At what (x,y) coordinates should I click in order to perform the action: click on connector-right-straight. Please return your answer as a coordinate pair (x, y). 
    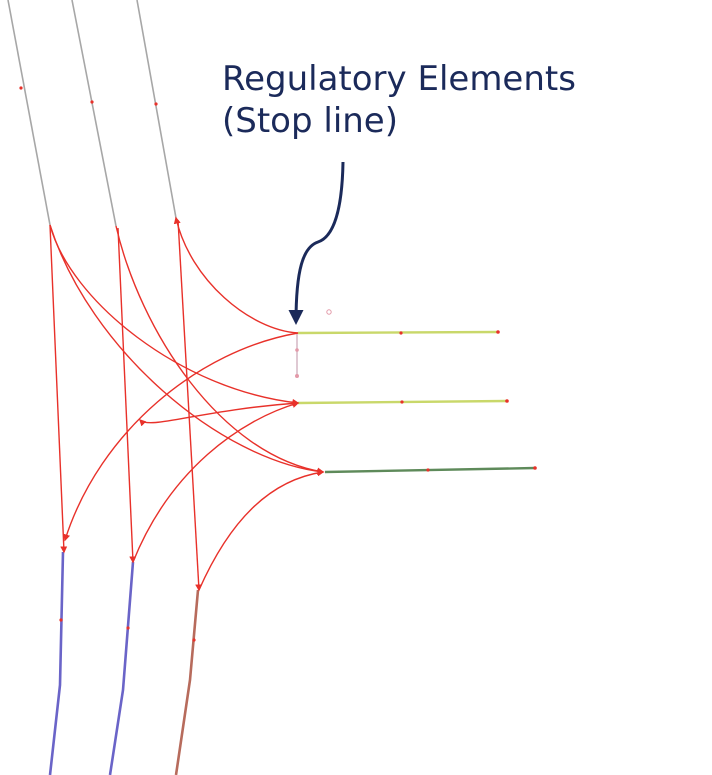
    Looking at the image, I should click on (190, 405).